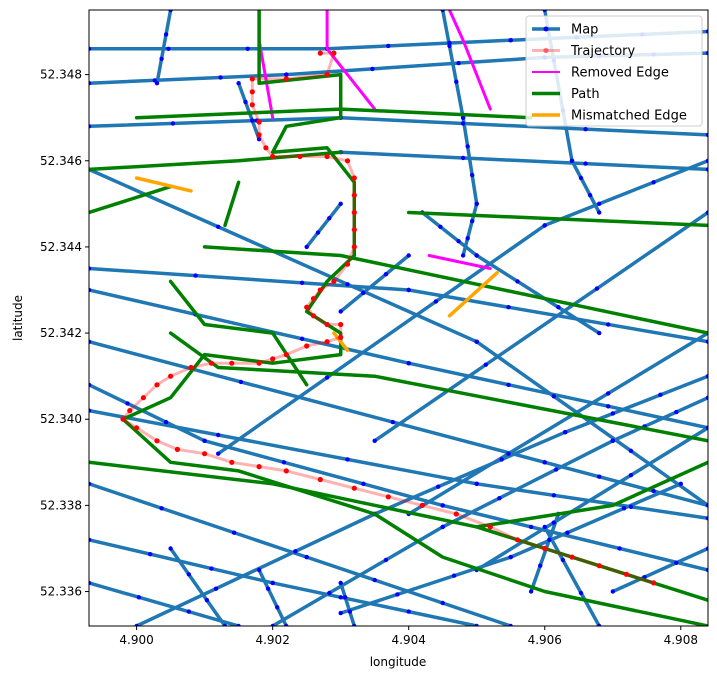 The width and height of the screenshot is (717, 679). I want to click on x-tick-label: 4.908, so click(681, 640).